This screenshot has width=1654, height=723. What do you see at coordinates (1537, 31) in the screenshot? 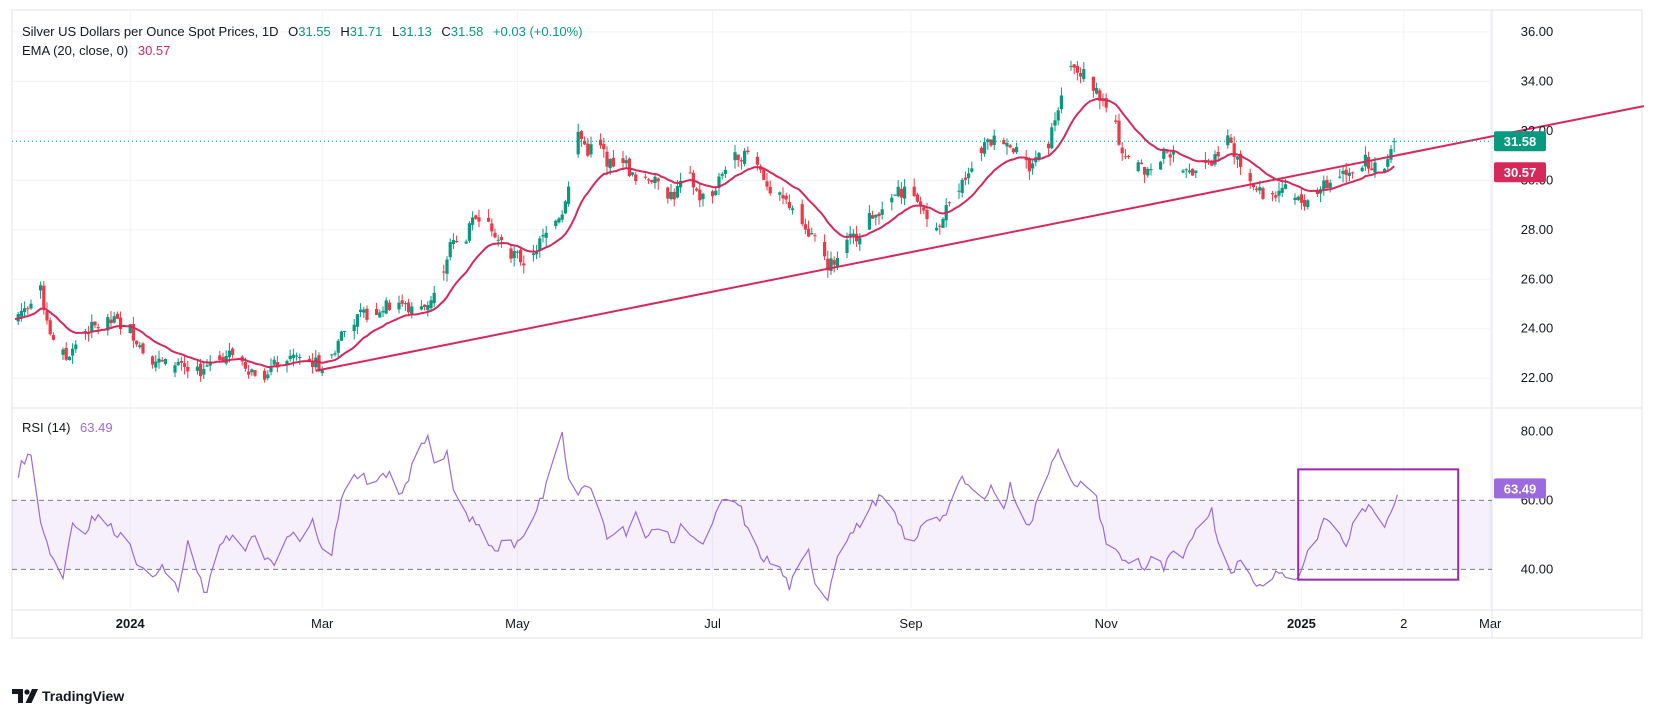
I see `price-tick-label: 36.00` at bounding box center [1537, 31].